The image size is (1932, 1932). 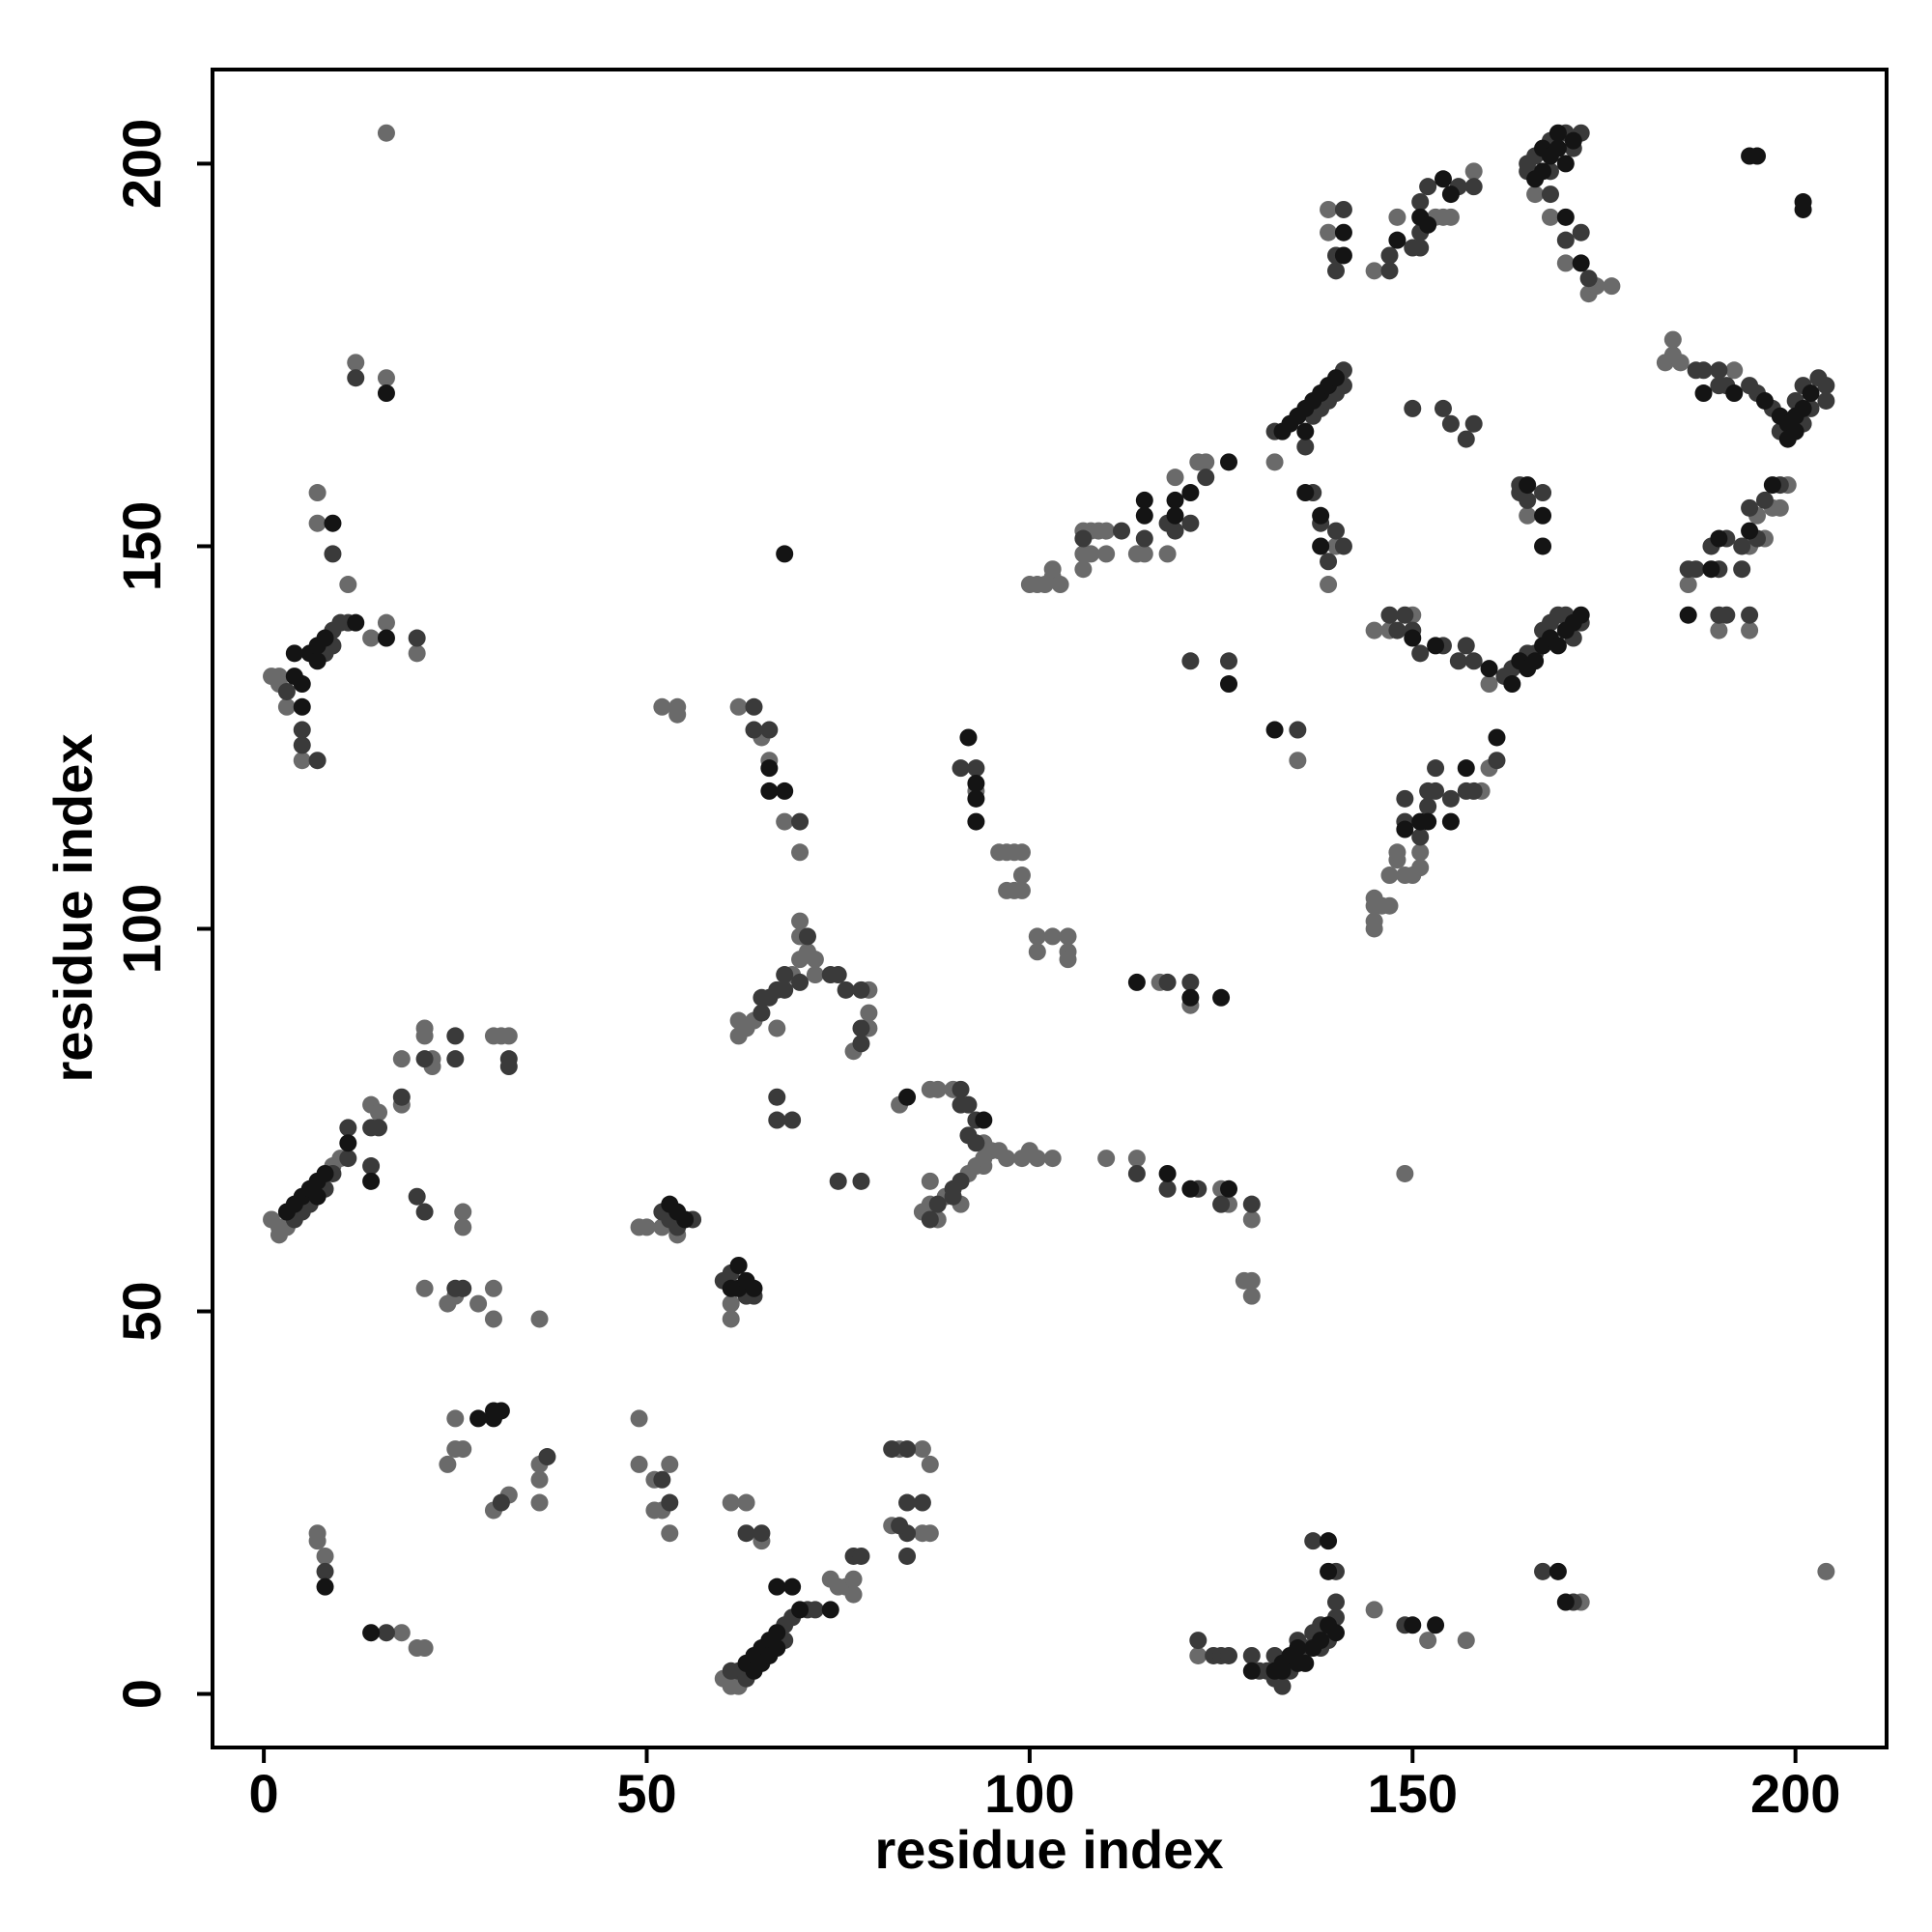 What do you see at coordinates (141, 1311) in the screenshot?
I see `y-tick-label: 50` at bounding box center [141, 1311].